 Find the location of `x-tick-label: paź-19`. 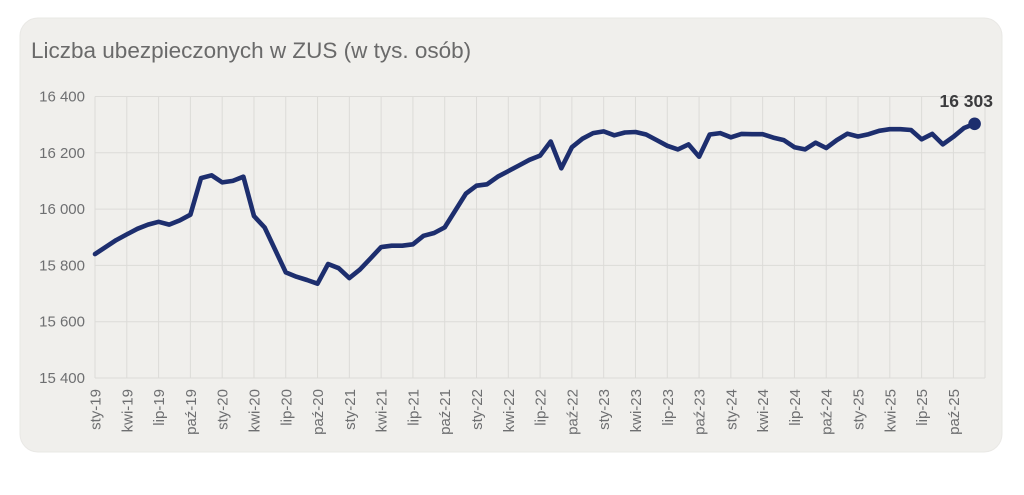

x-tick-label: paź-19 is located at coordinates (191, 412).